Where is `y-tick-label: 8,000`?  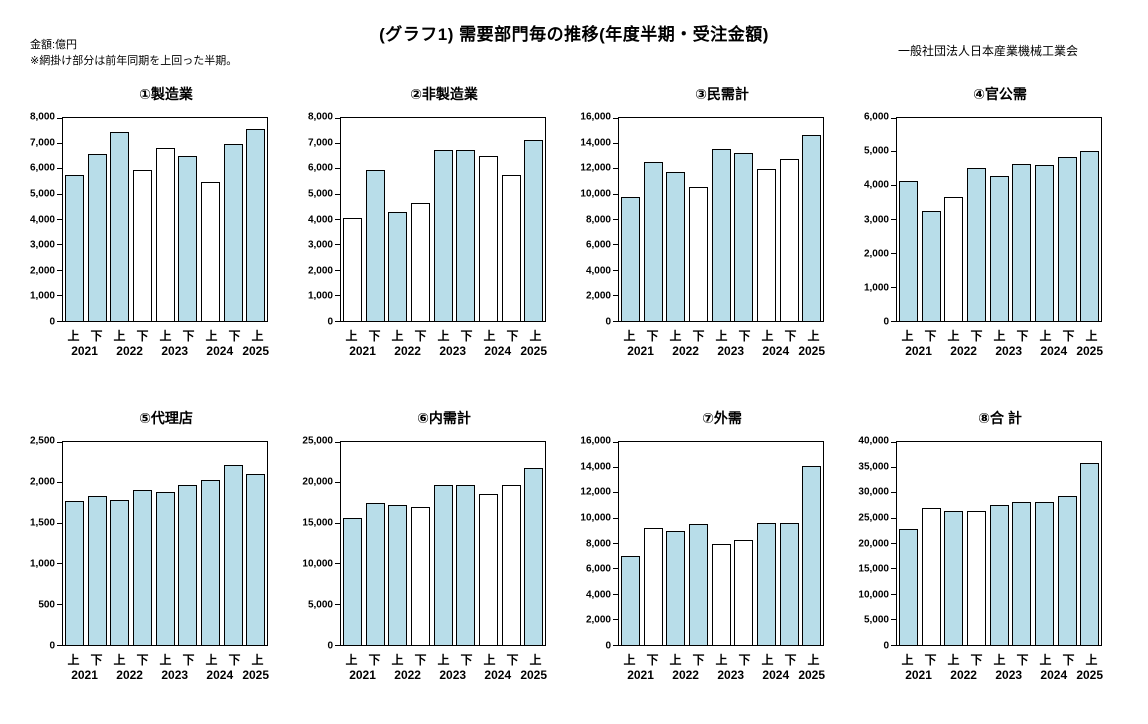
y-tick-label: 8,000 is located at coordinates (598, 219).